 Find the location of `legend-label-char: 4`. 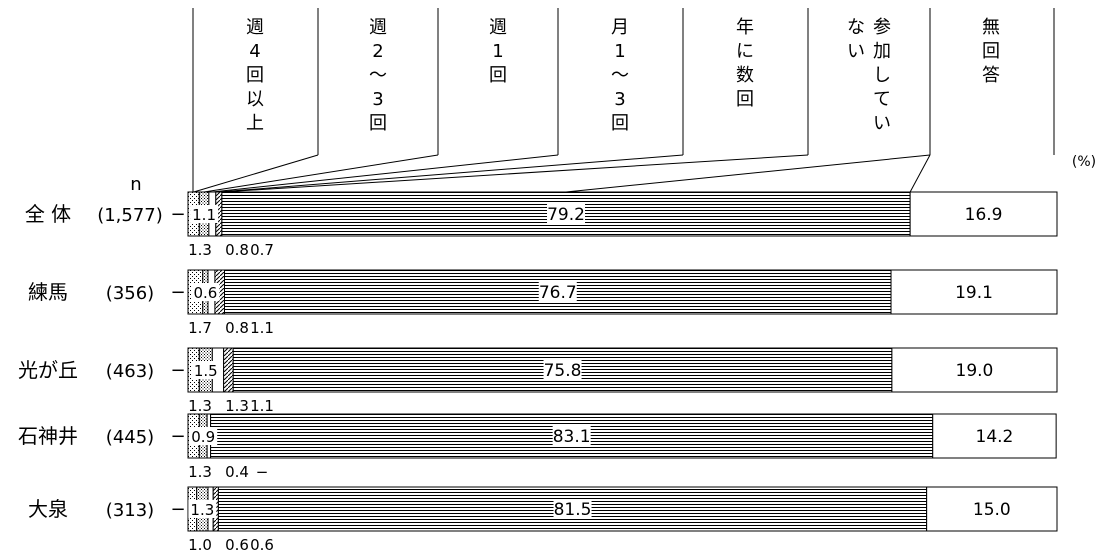

legend-label-char: 4 is located at coordinates (254, 51).